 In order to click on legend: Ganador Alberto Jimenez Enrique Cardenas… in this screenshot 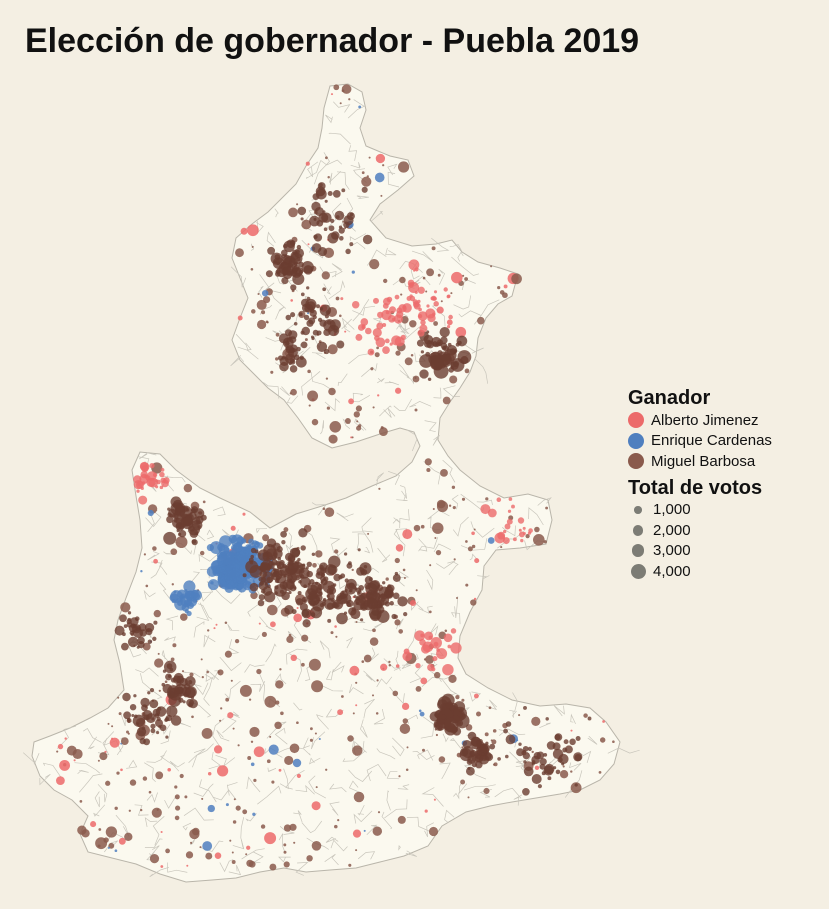, I will do `click(700, 484)`.